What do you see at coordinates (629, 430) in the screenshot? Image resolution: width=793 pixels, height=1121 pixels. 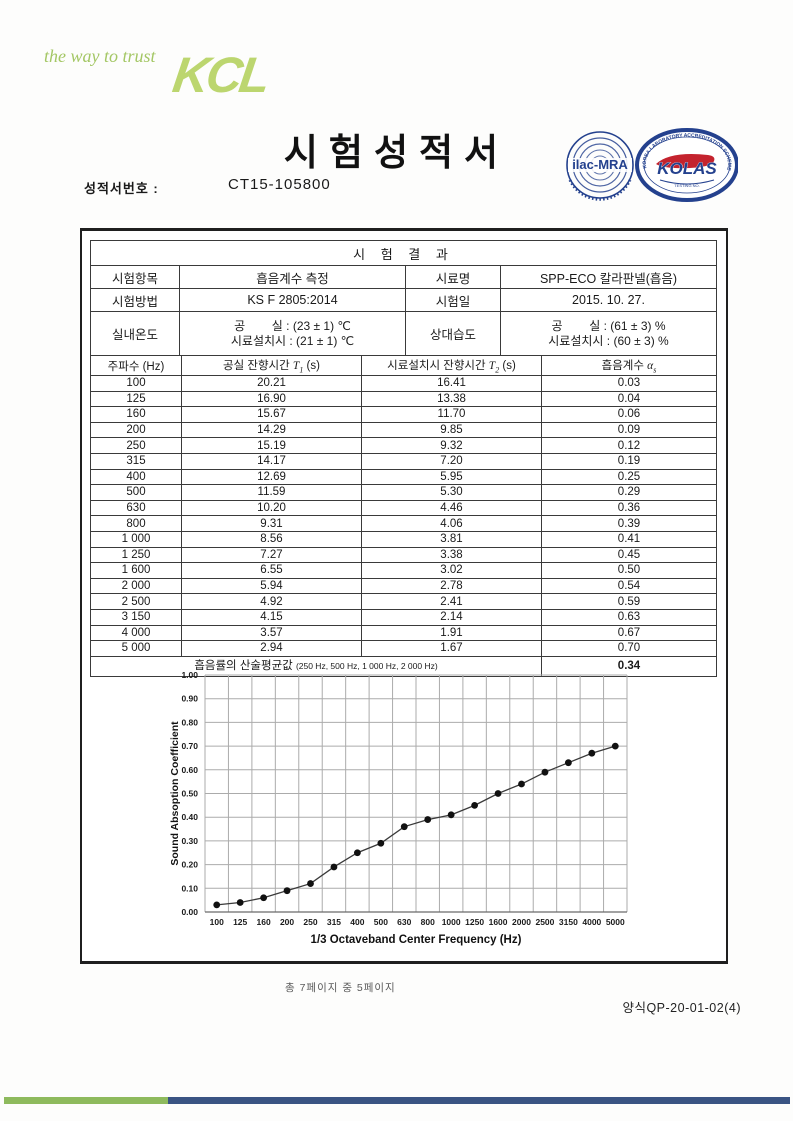 I see `value-cell: 0.09` at bounding box center [629, 430].